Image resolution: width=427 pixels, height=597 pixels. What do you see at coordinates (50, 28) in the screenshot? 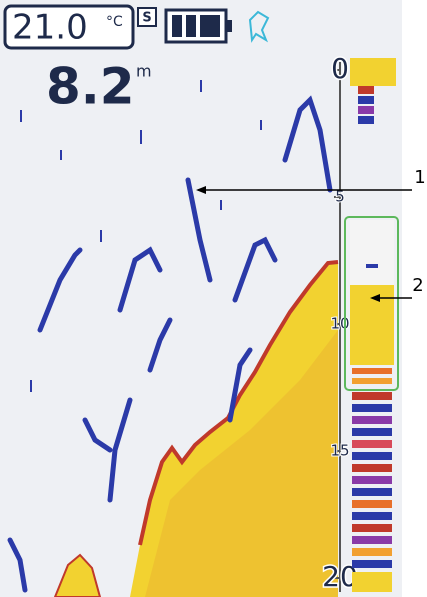
I see `temperature: 21.0` at bounding box center [50, 28].